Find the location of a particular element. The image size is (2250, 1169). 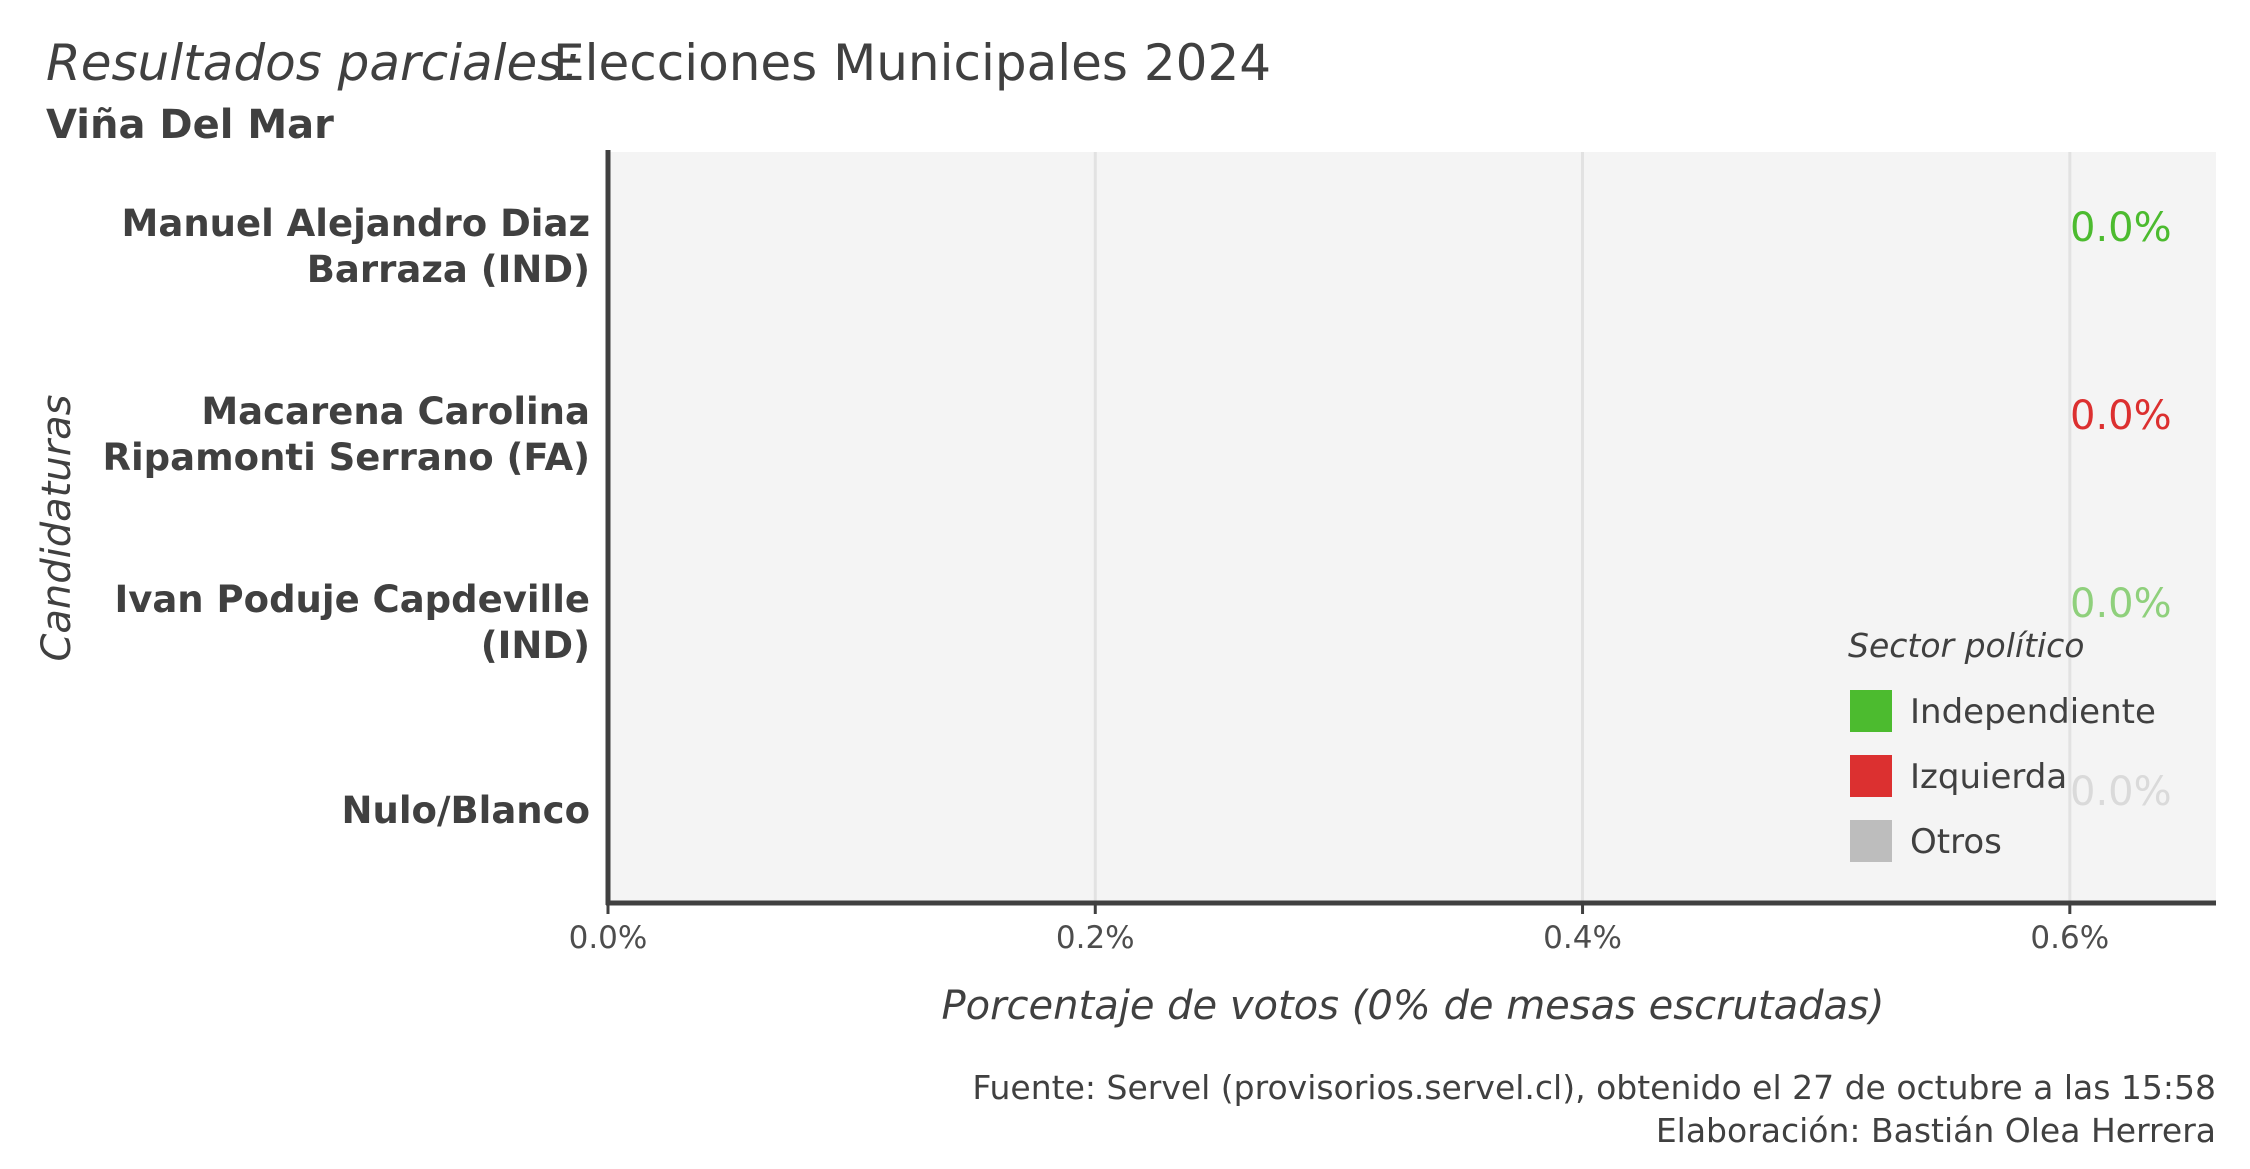

category-label: Nulo/Blanco is located at coordinates (466, 810).